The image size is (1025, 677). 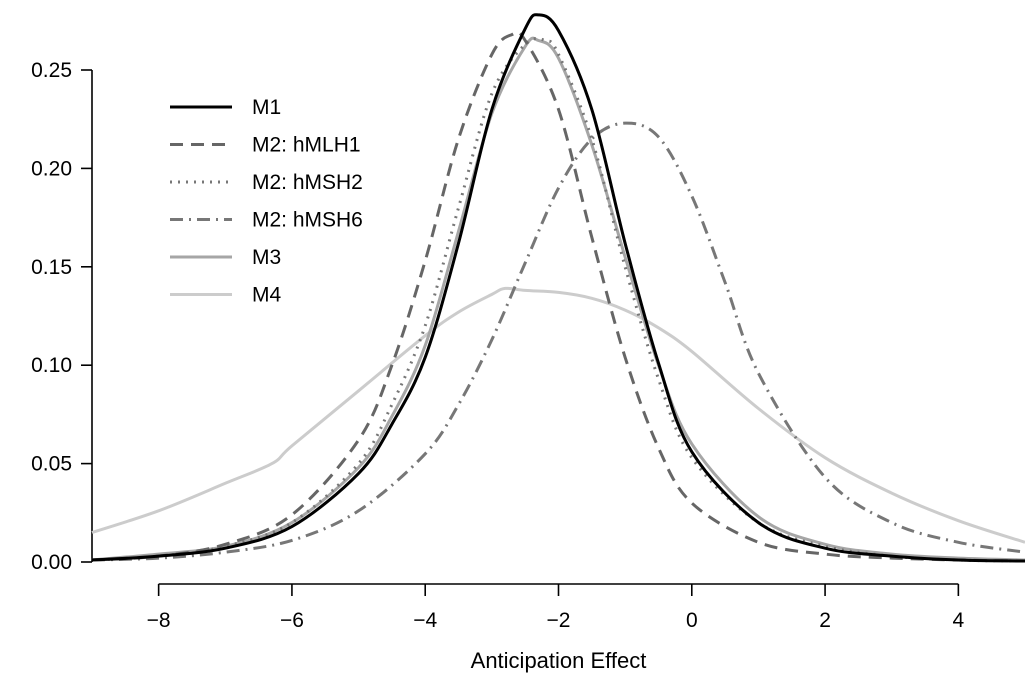 I want to click on legend-label: M2: hMLH1, so click(x=306, y=145).